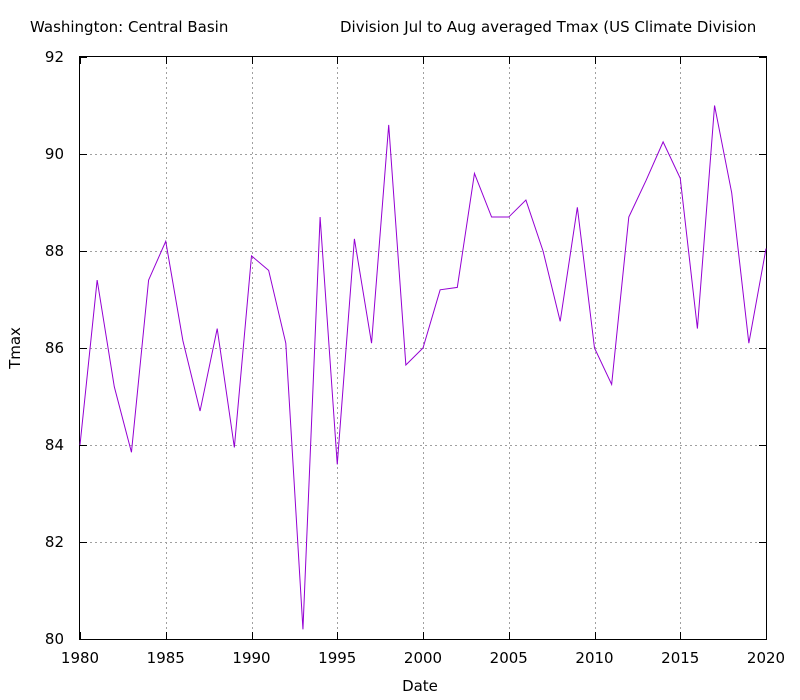 The height and width of the screenshot is (700, 800). Describe the element at coordinates (54, 154) in the screenshot. I see `y-tick-label: 90` at that location.